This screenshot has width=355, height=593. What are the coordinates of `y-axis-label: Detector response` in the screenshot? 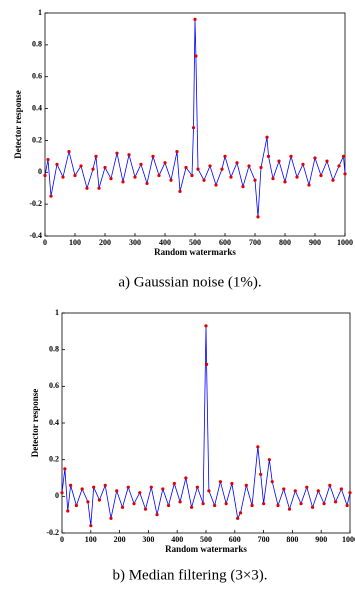 It's located at (18, 124).